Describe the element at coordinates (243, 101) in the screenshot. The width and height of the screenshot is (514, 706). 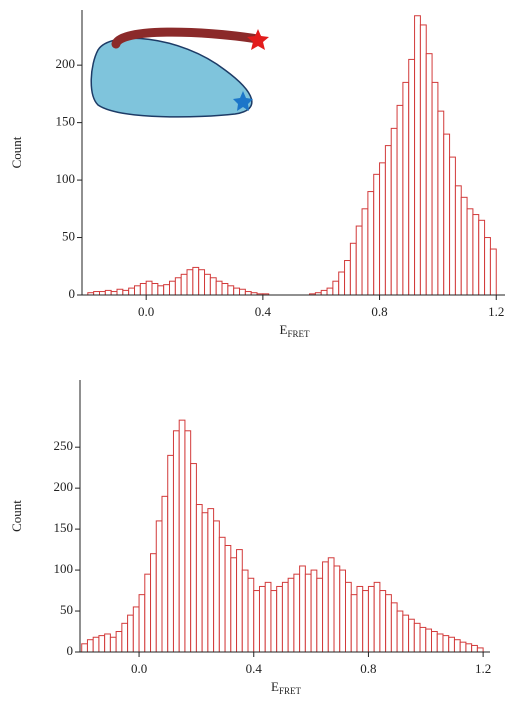
I see `blue-star` at that location.